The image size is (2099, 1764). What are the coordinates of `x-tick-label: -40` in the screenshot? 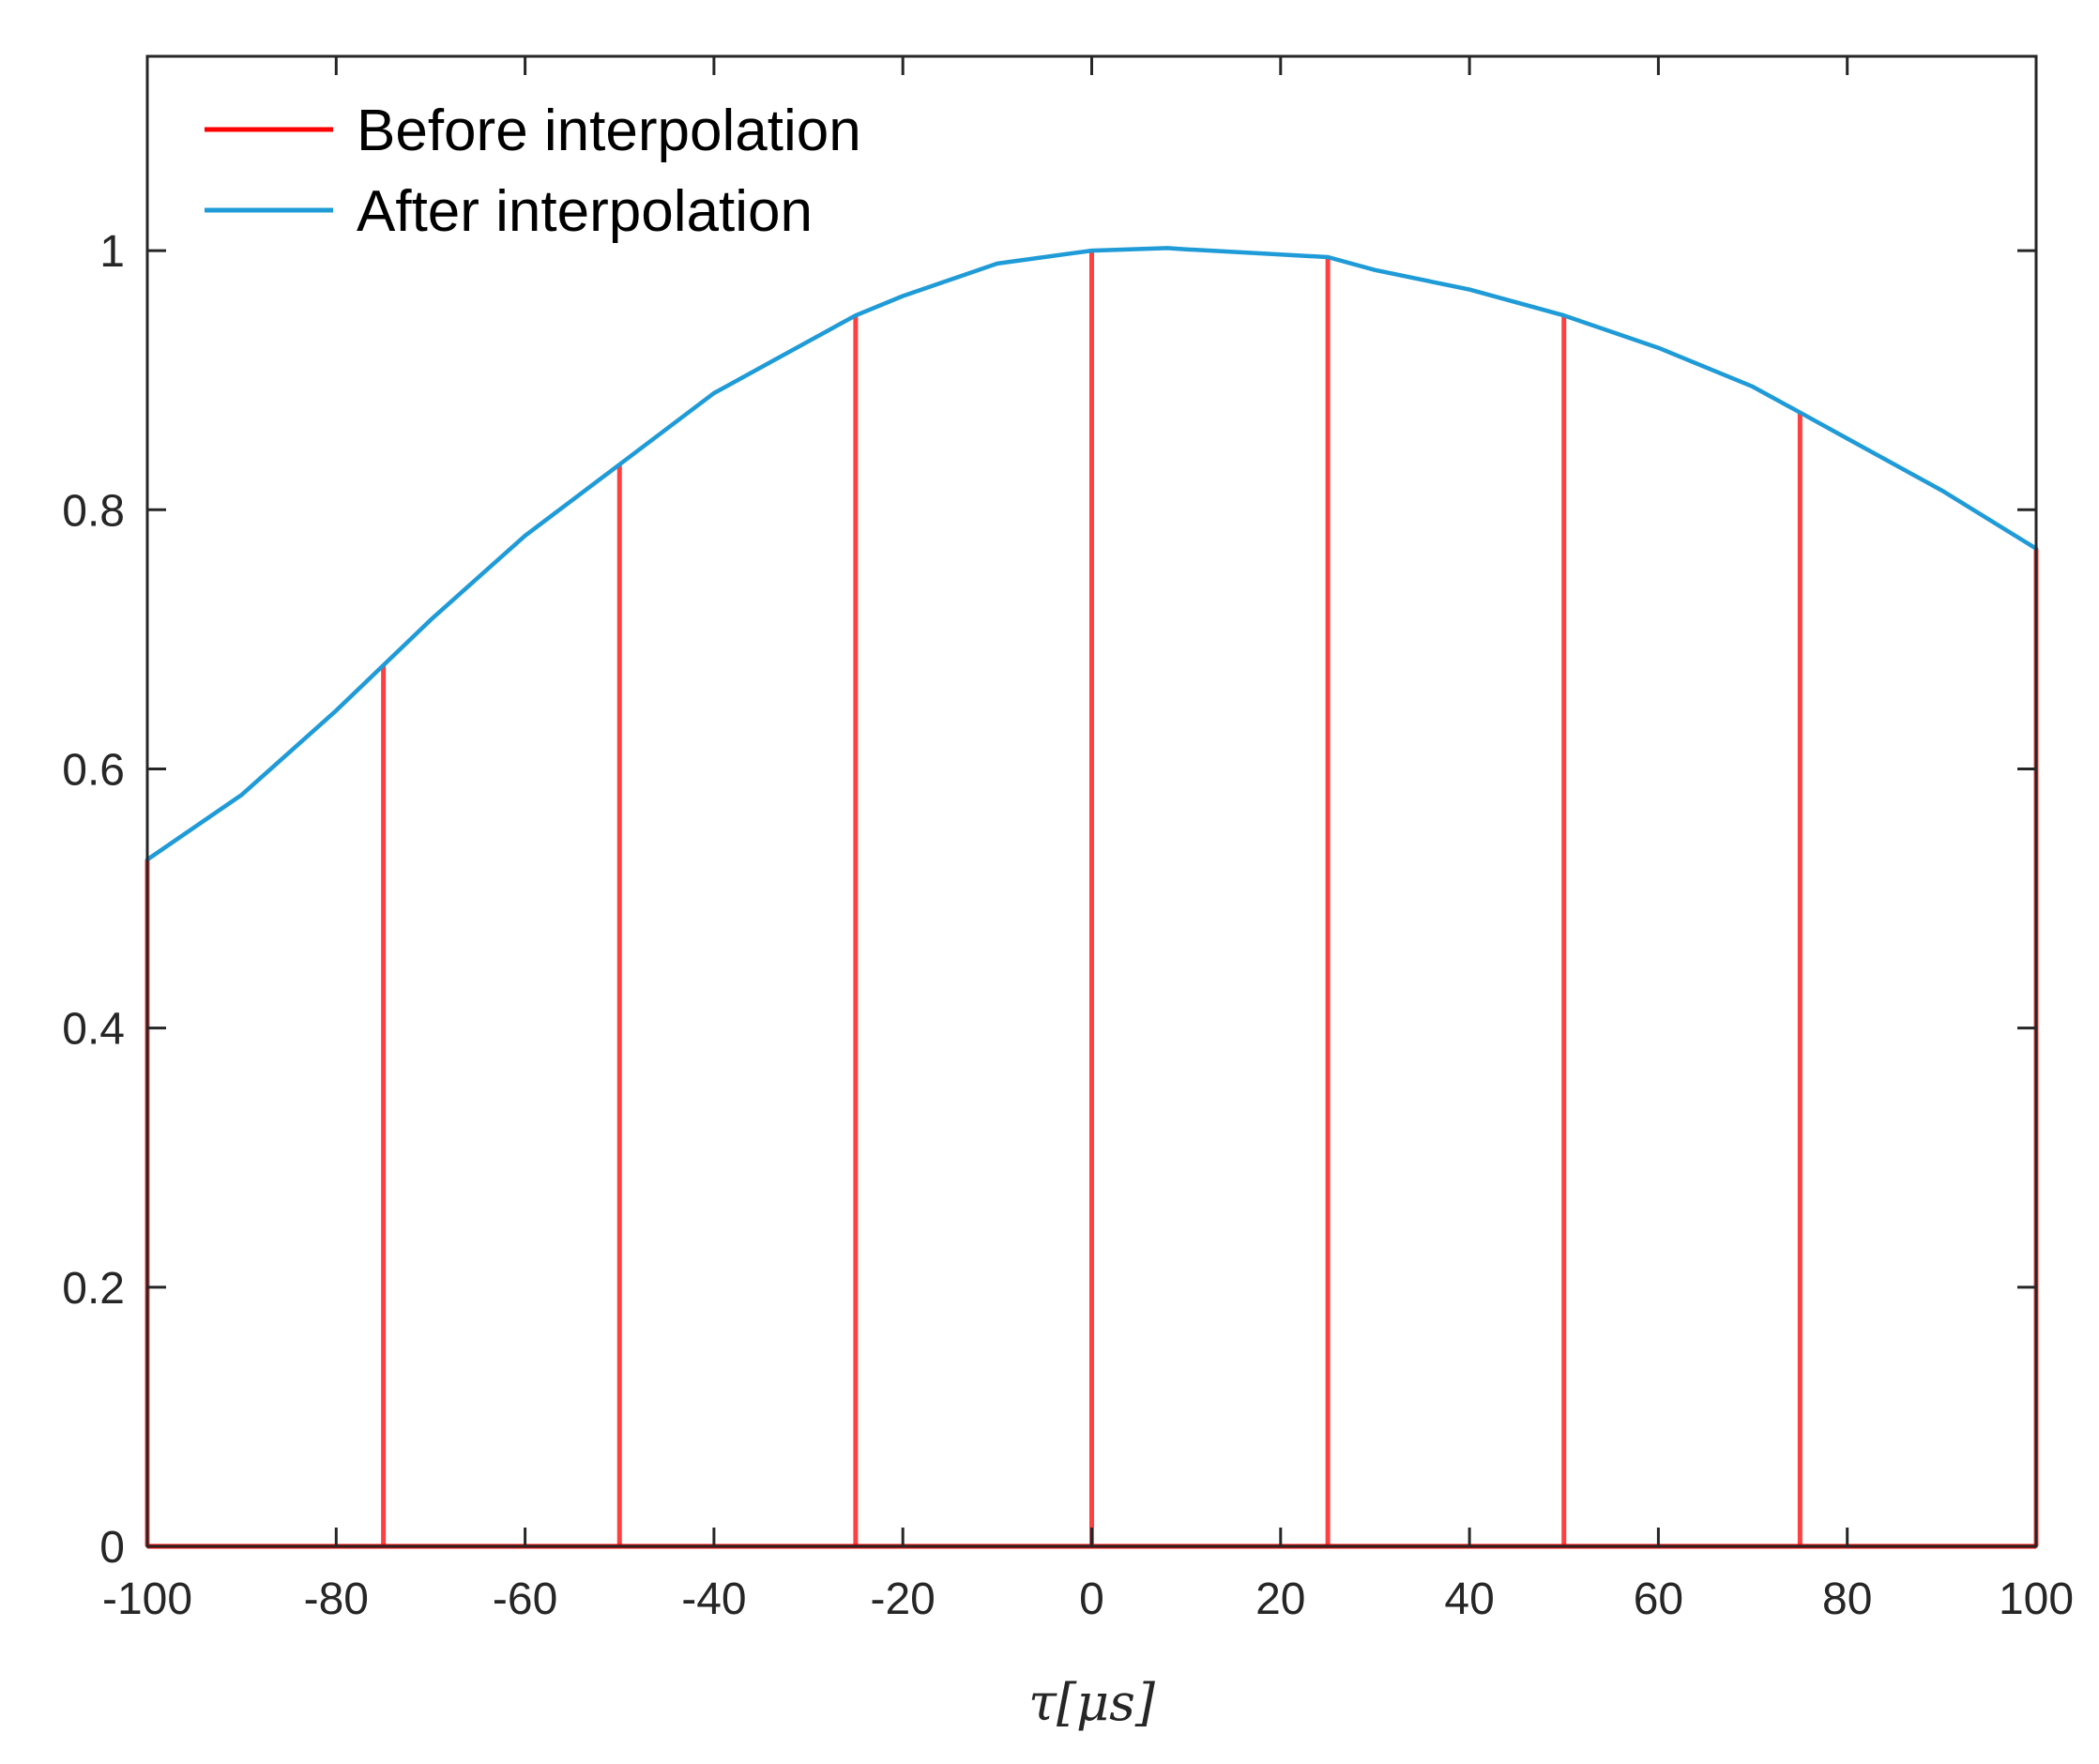 It's located at (713, 1599).